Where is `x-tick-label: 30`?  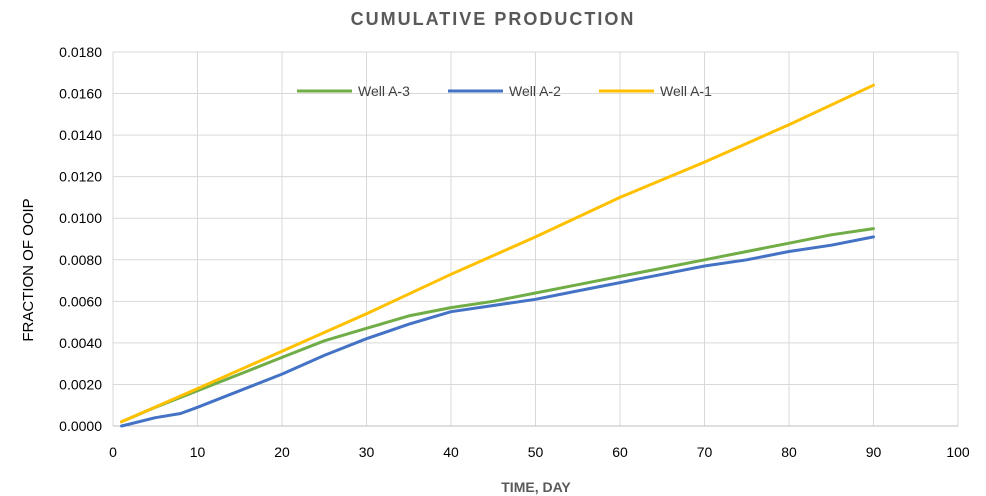 x-tick-label: 30 is located at coordinates (367, 452).